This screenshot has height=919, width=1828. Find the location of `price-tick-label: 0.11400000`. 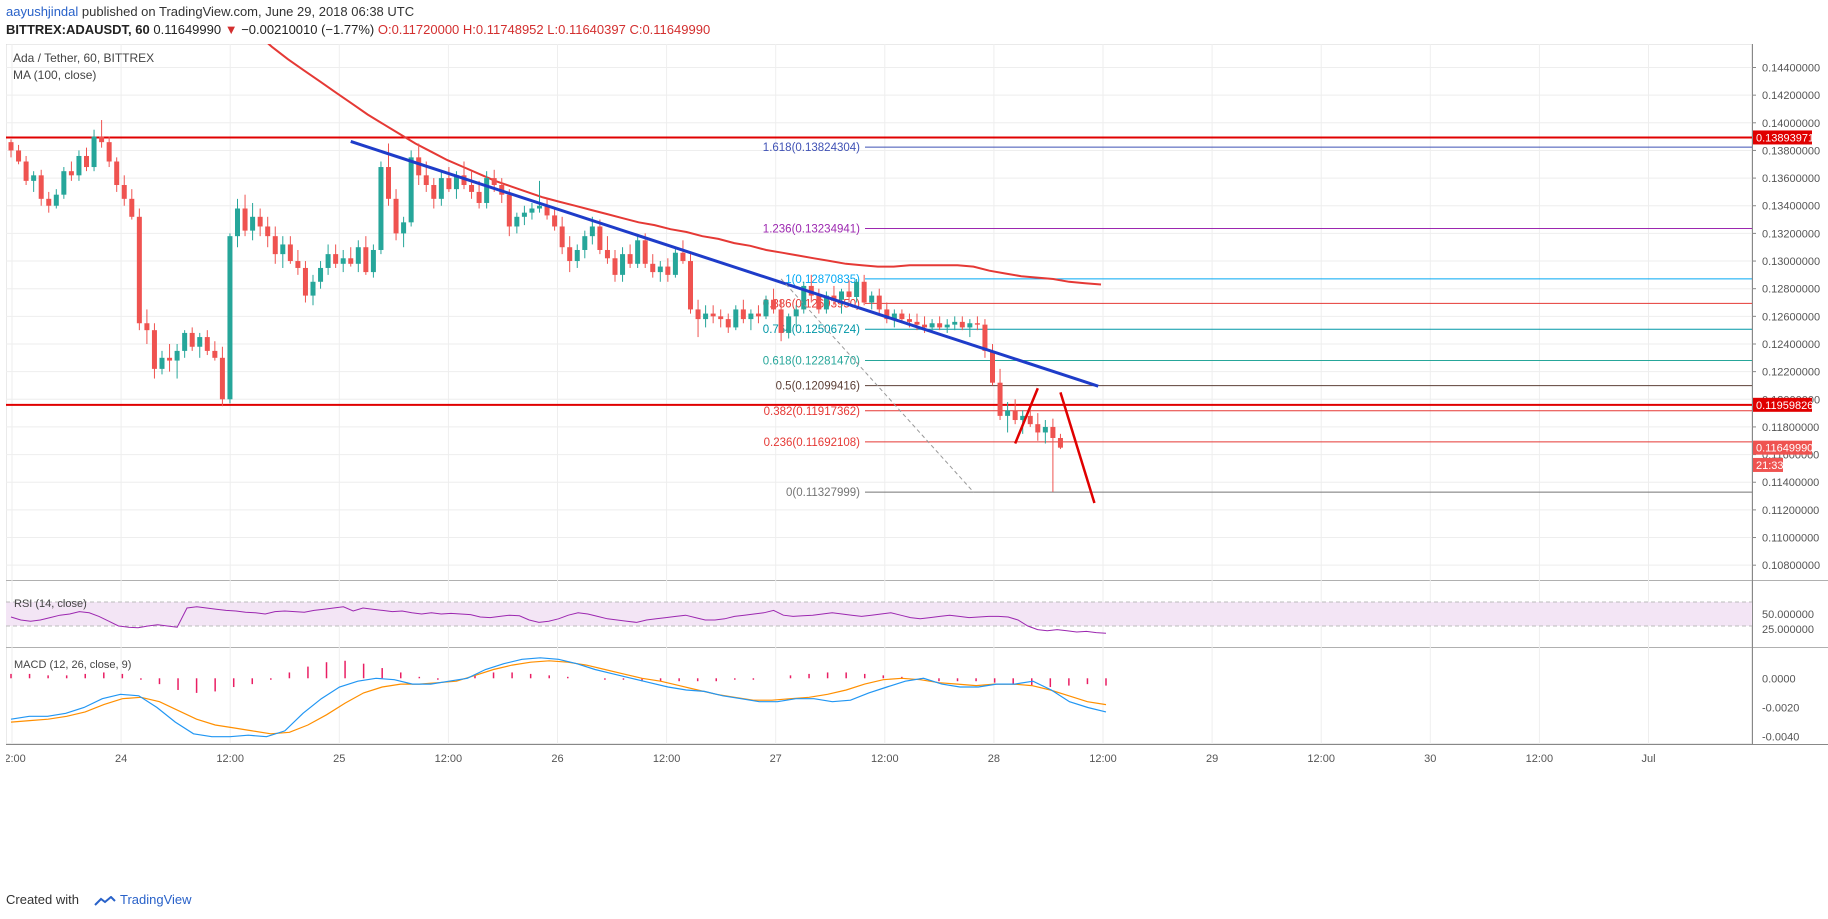

price-tick-label: 0.11400000 is located at coordinates (1790, 483).